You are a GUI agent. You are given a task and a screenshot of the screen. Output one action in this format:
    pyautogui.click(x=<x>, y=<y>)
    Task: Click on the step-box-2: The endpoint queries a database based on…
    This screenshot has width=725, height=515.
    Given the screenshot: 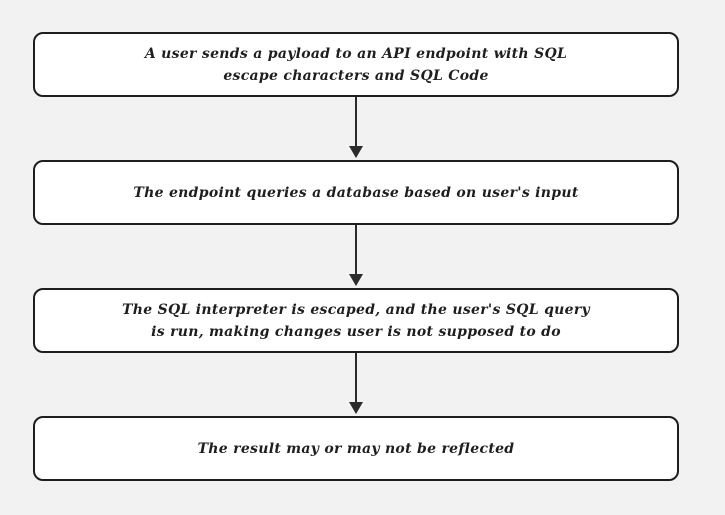 What is the action you would take?
    pyautogui.click(x=356, y=192)
    